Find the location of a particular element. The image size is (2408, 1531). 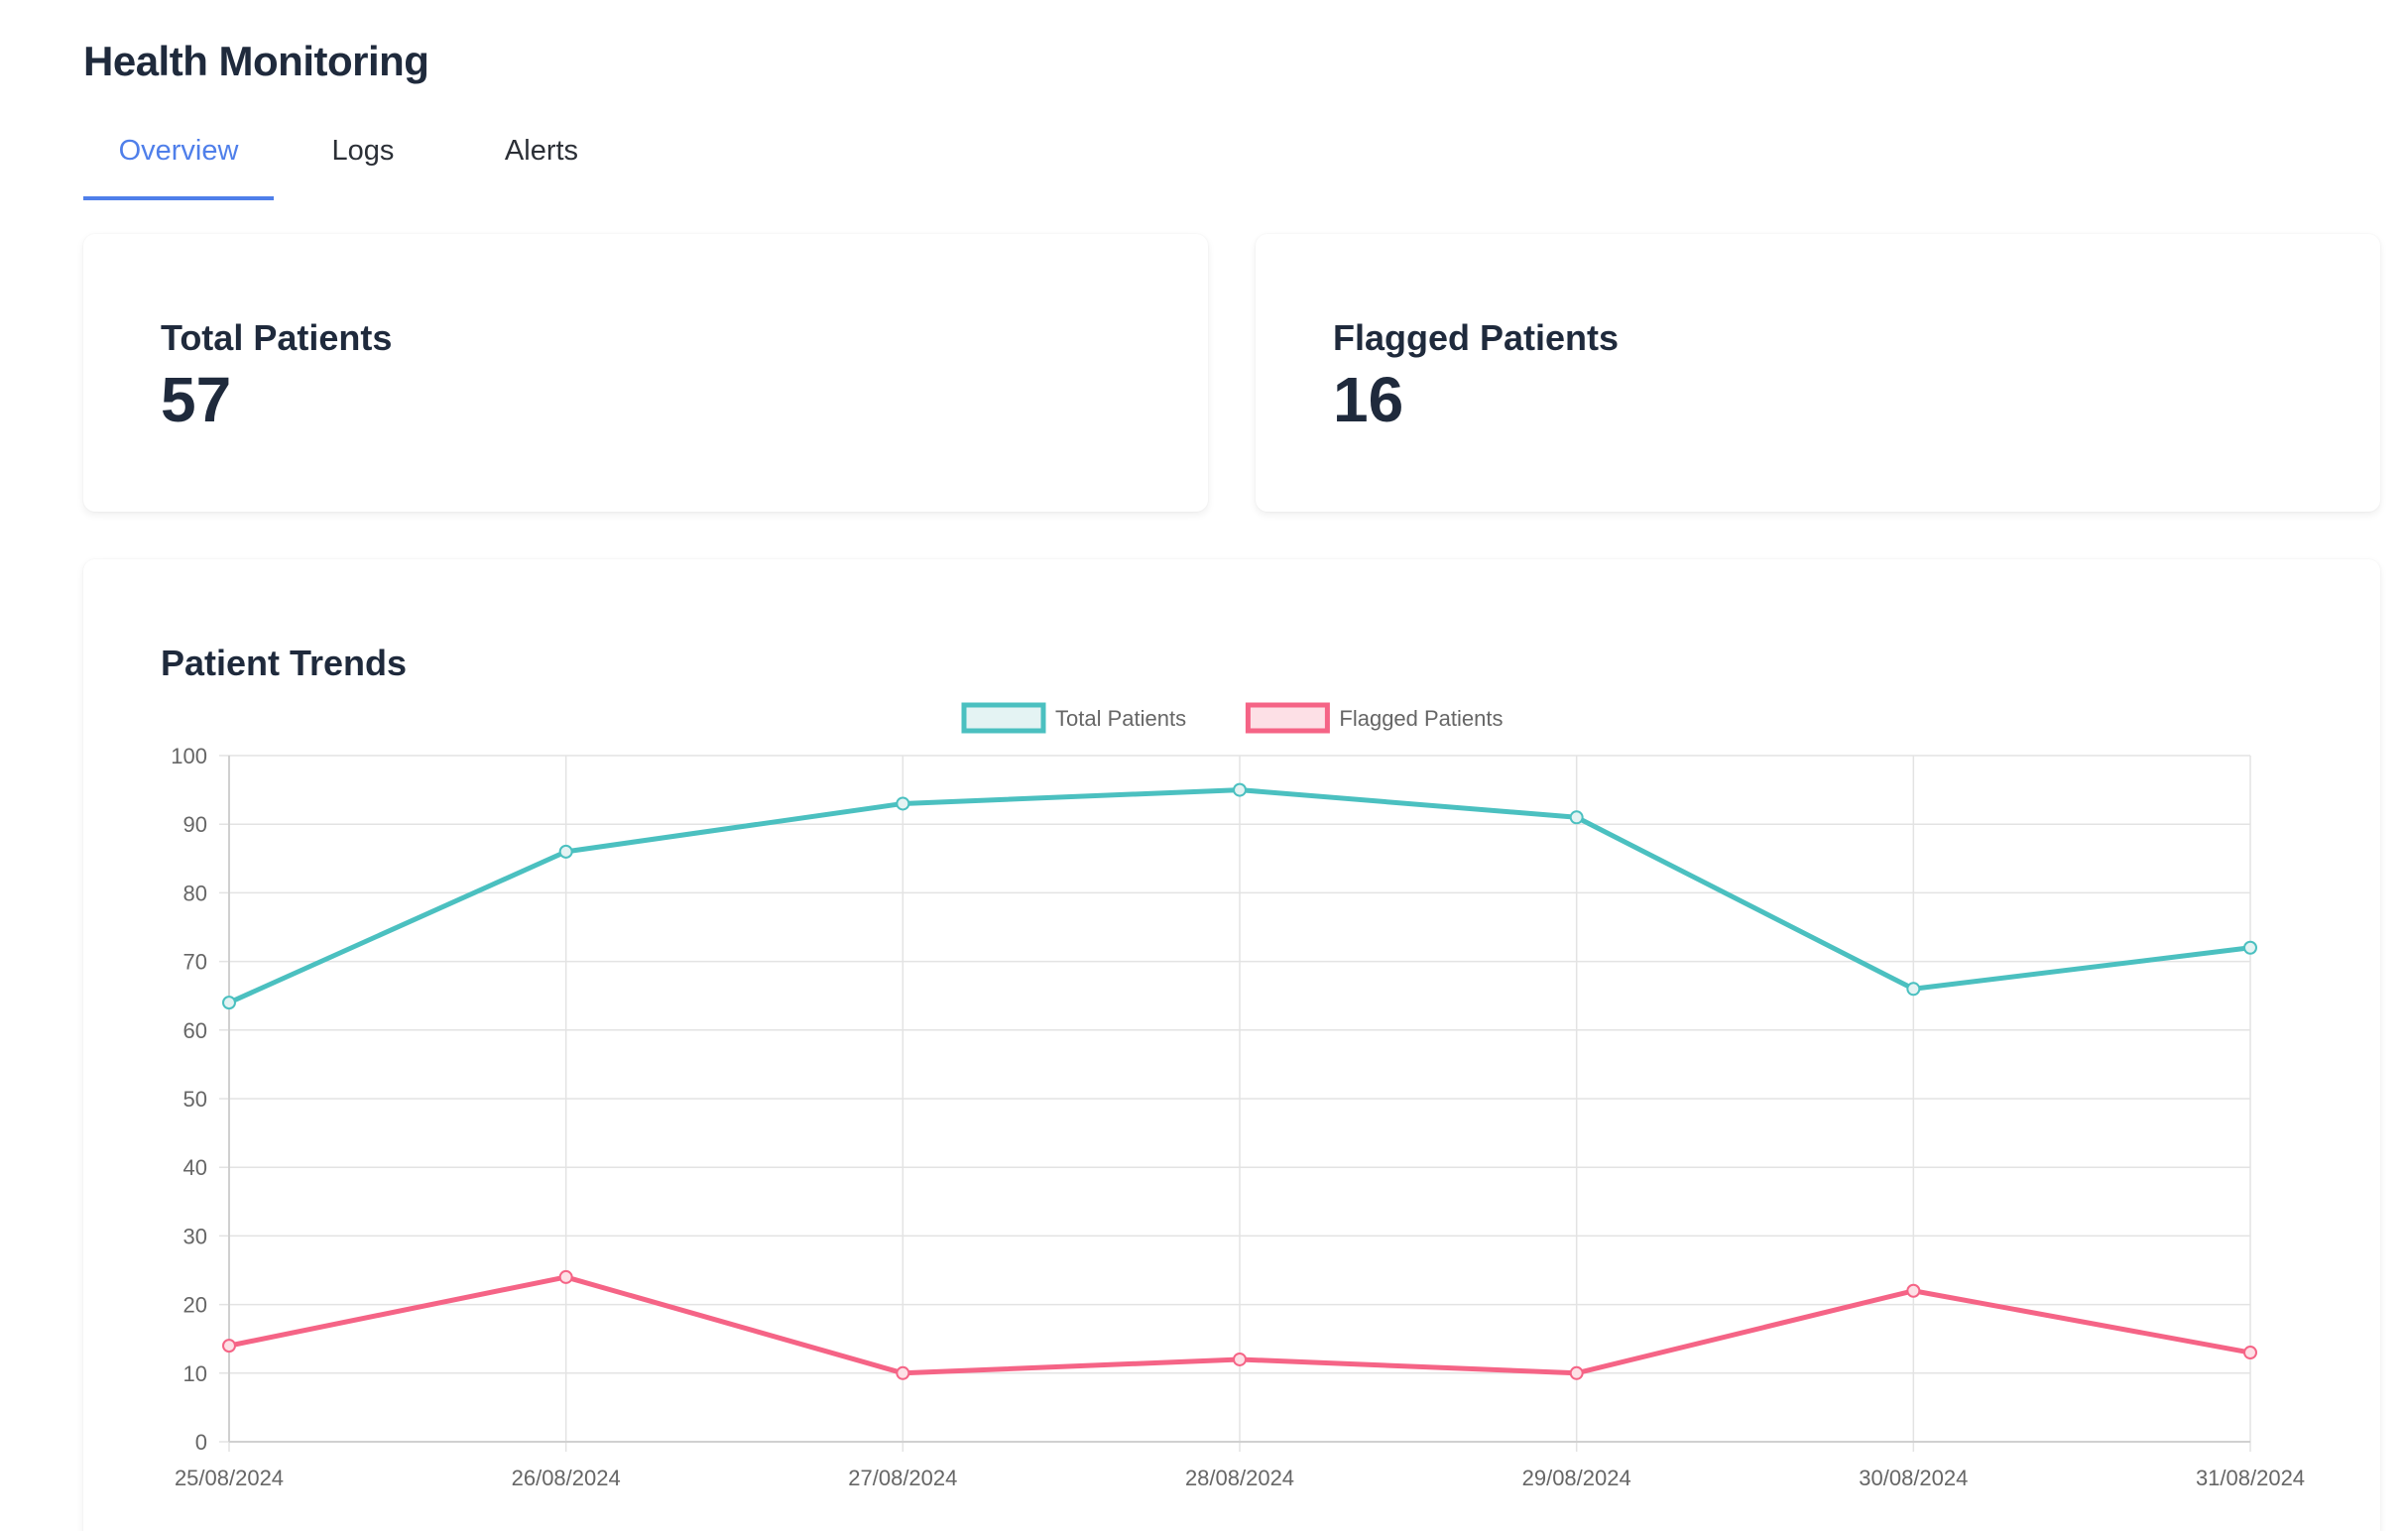

y-tick-label: 10 is located at coordinates (195, 1373).